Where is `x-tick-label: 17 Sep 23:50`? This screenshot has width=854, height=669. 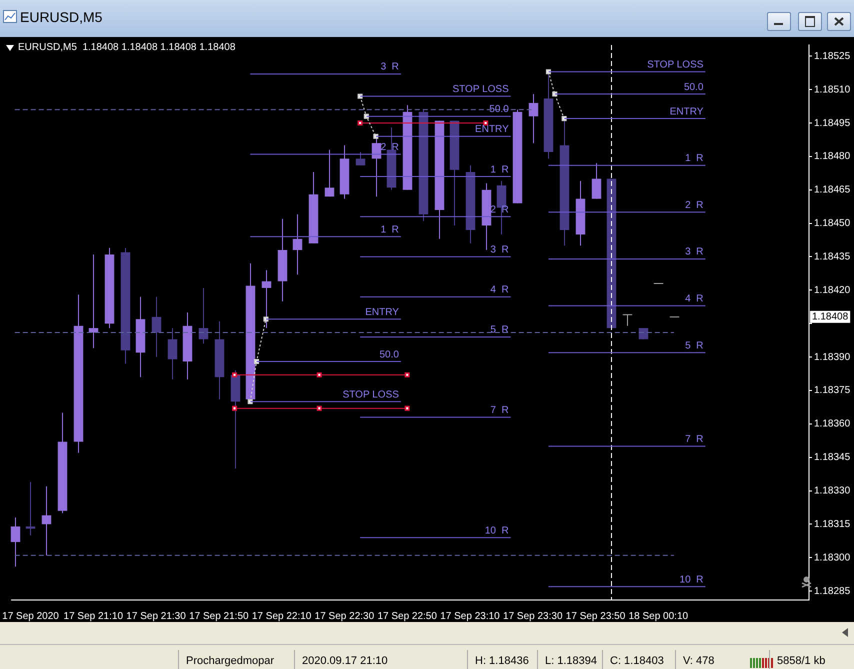 x-tick-label: 17 Sep 23:50 is located at coordinates (596, 616).